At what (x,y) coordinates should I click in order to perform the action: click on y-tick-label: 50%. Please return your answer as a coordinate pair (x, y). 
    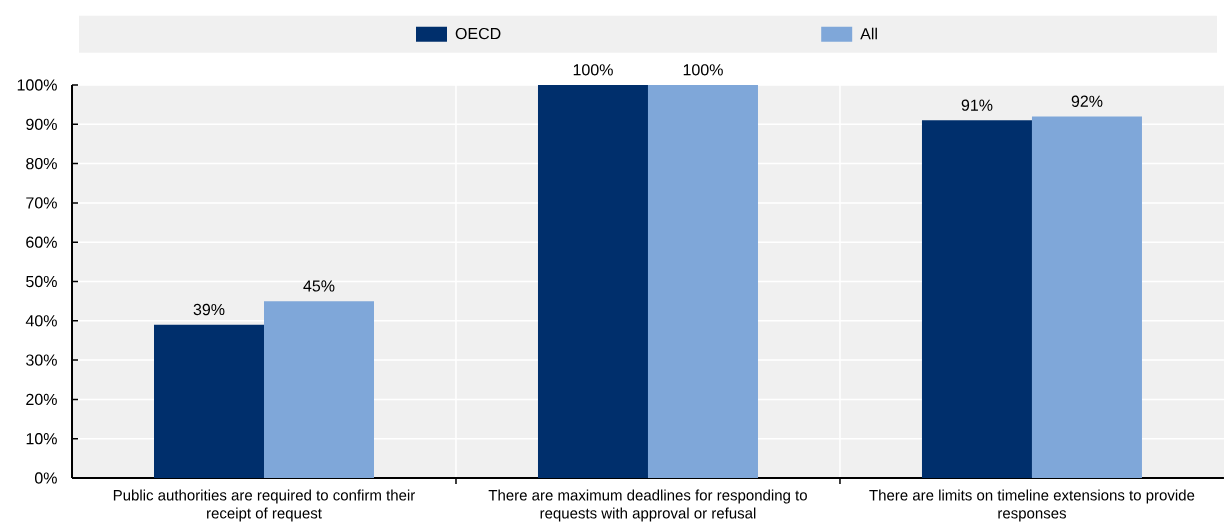
    Looking at the image, I should click on (41, 281).